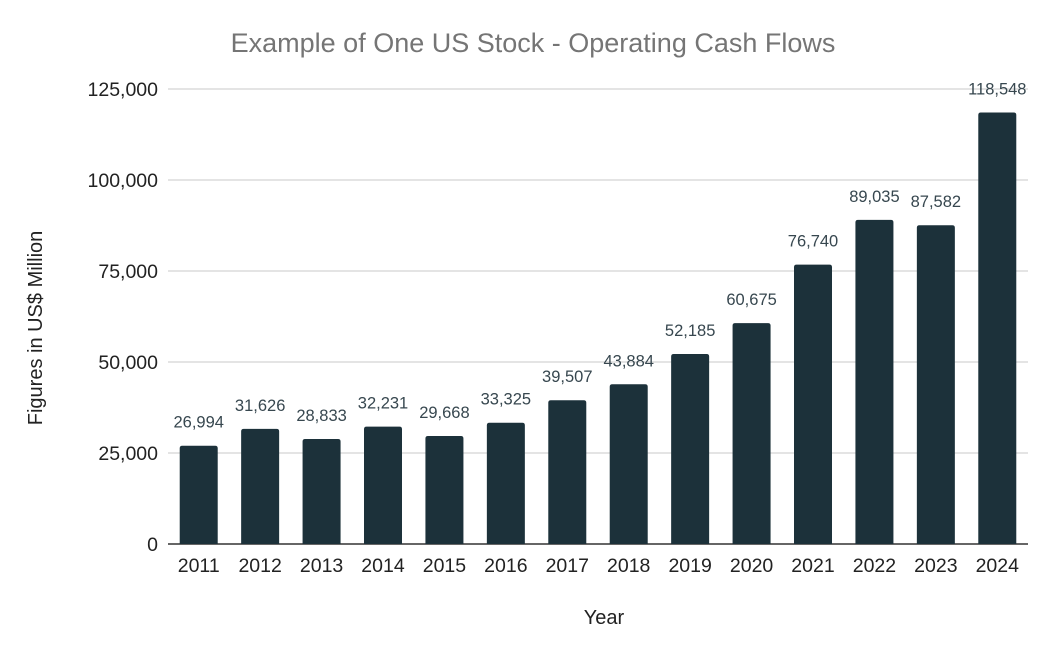 Image resolution: width=1054 pixels, height=659 pixels. Describe the element at coordinates (128, 454) in the screenshot. I see `y-tick-label: 25,000` at that location.